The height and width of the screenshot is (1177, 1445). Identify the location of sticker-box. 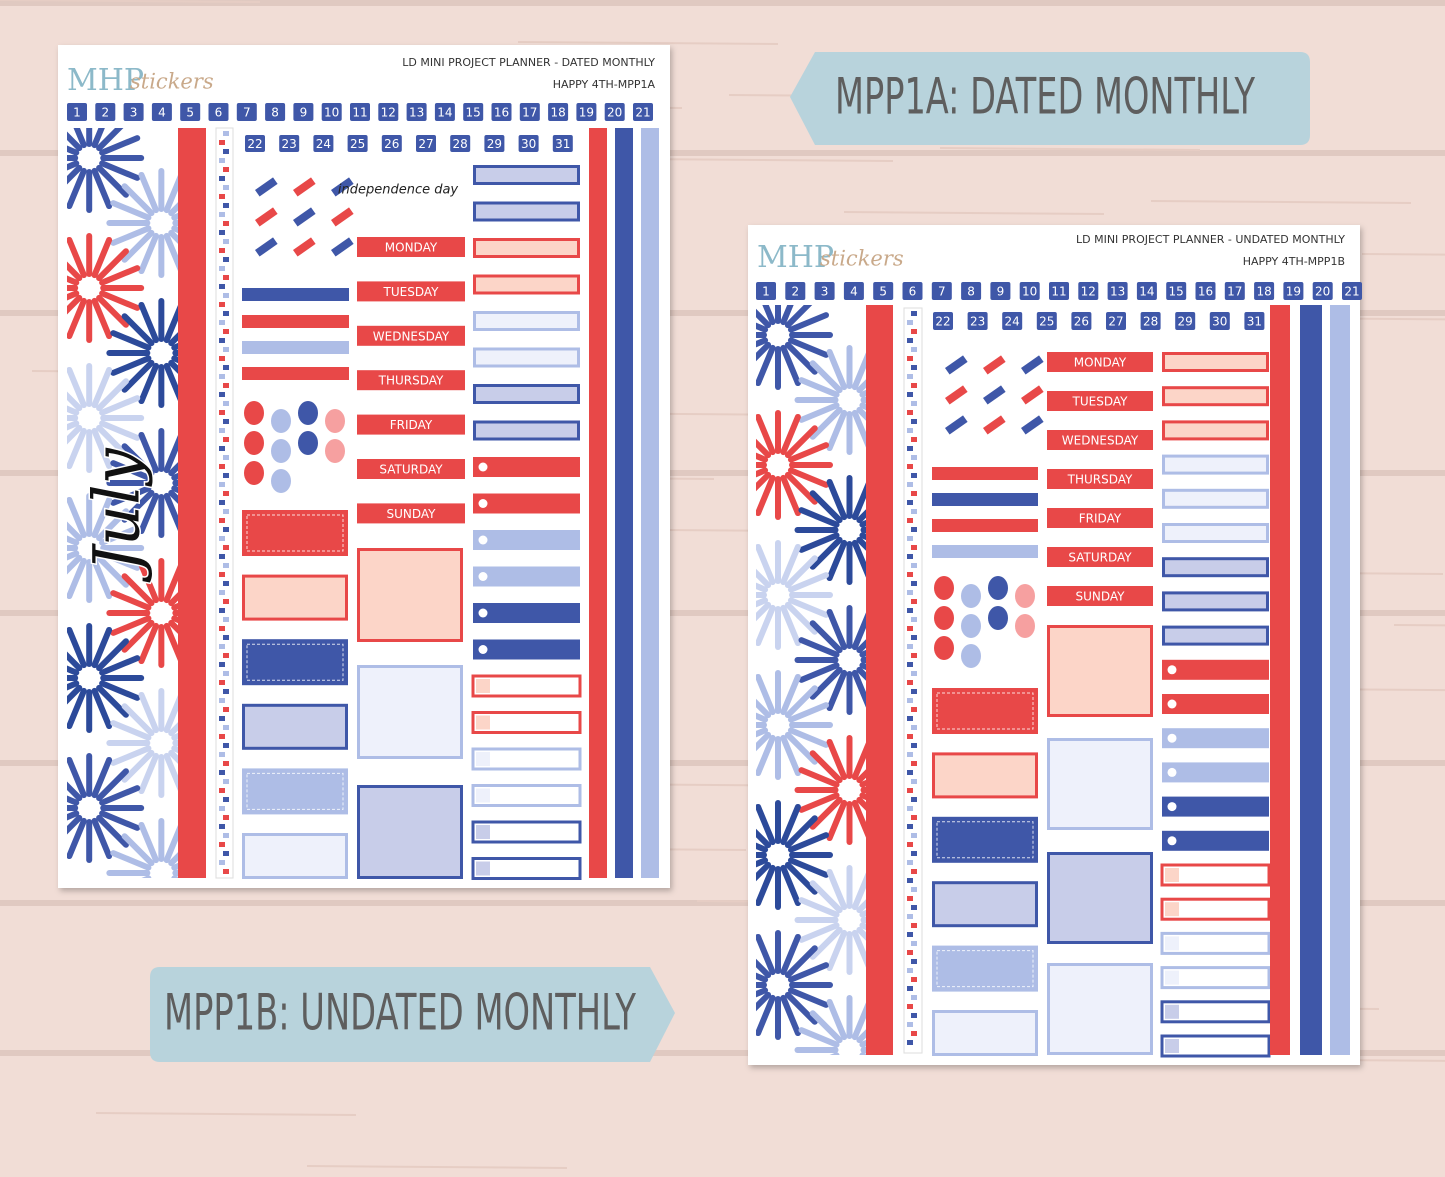
(295, 662).